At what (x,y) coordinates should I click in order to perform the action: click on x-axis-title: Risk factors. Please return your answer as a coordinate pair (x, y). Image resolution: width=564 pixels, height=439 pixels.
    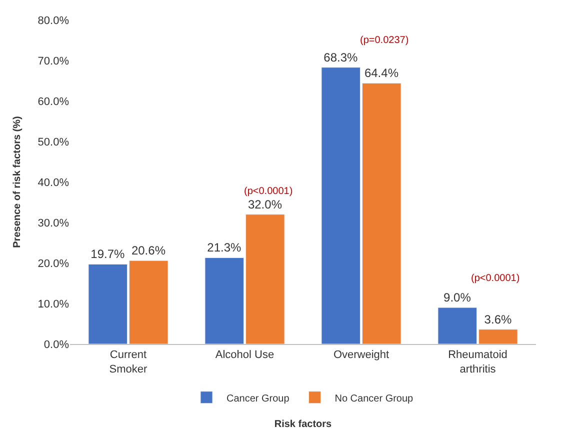
    Looking at the image, I should click on (303, 424).